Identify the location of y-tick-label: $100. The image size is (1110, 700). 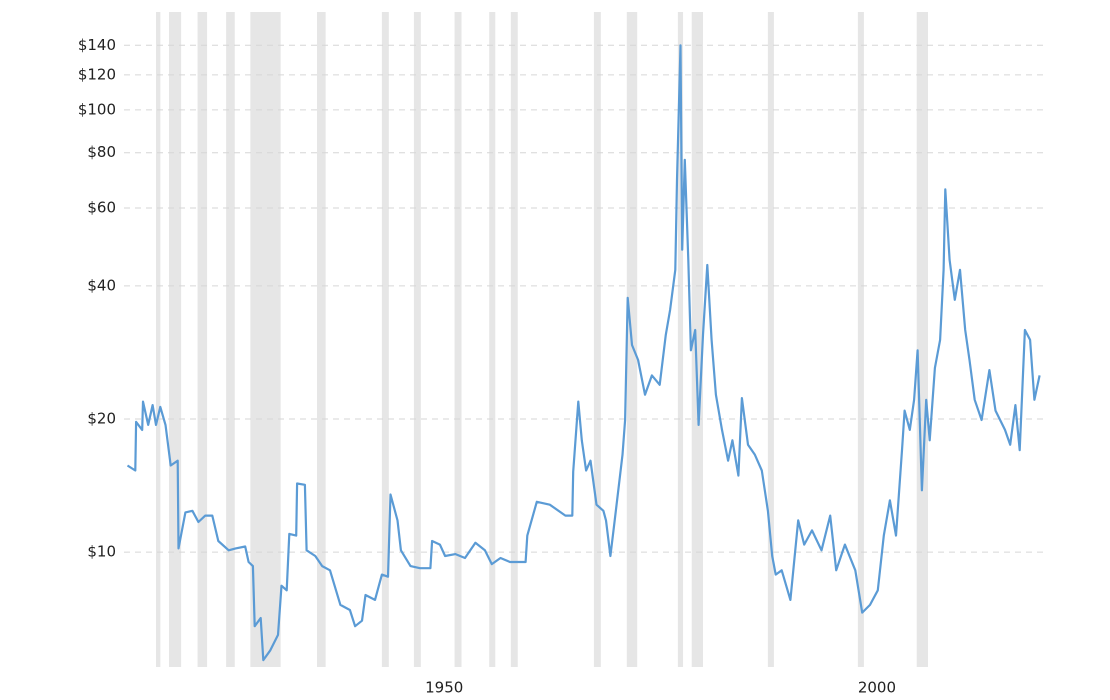
(97, 109).